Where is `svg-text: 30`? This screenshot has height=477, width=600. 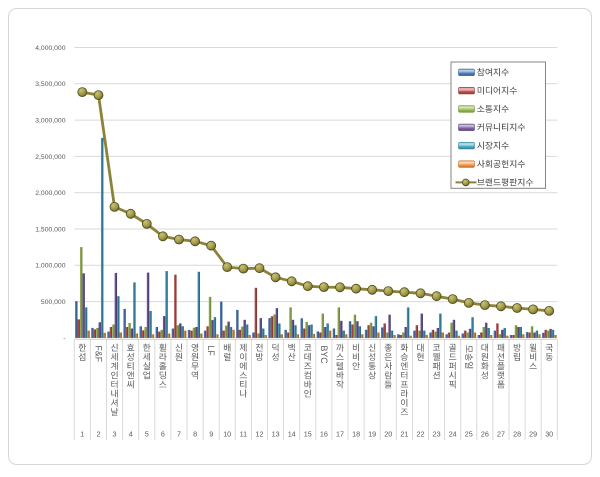 svg-text: 30 is located at coordinates (549, 433).